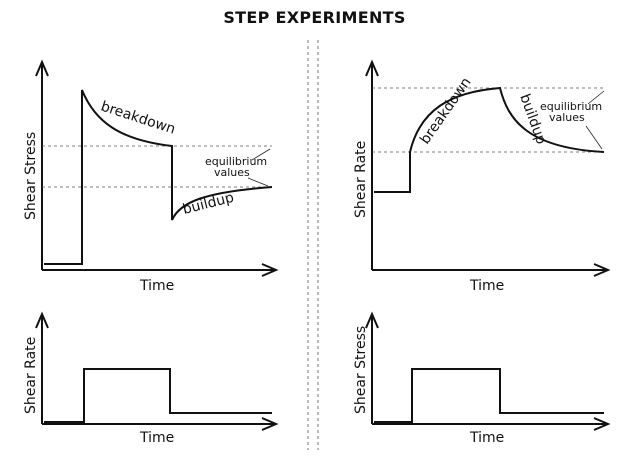  I want to click on panel-bottom-left: Shear Rate Time, so click(151, 378).